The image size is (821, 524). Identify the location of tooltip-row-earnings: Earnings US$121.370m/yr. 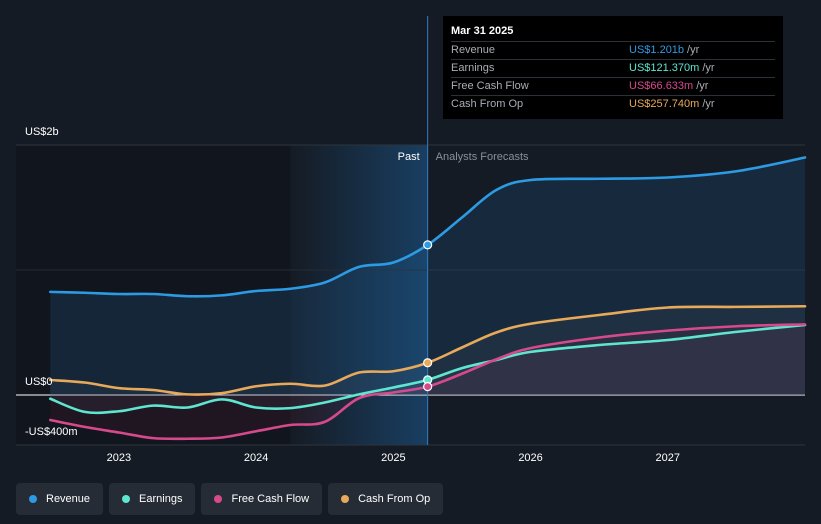
(613, 68).